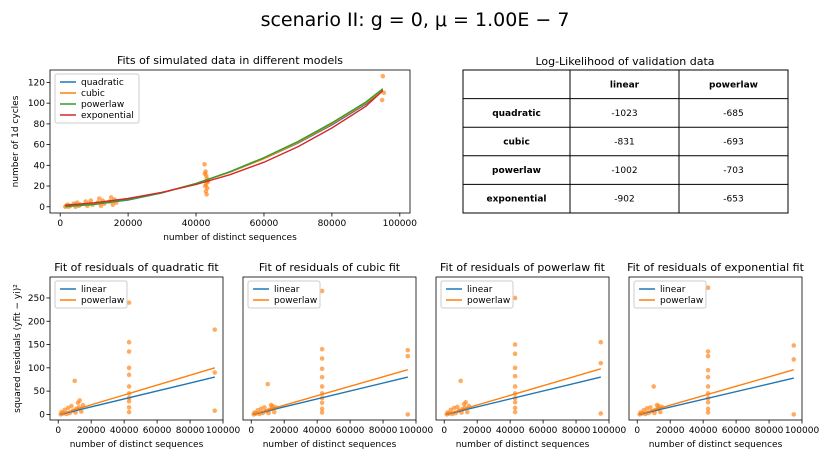 The width and height of the screenshot is (830, 467). I want to click on table-col-header: linear, so click(625, 85).